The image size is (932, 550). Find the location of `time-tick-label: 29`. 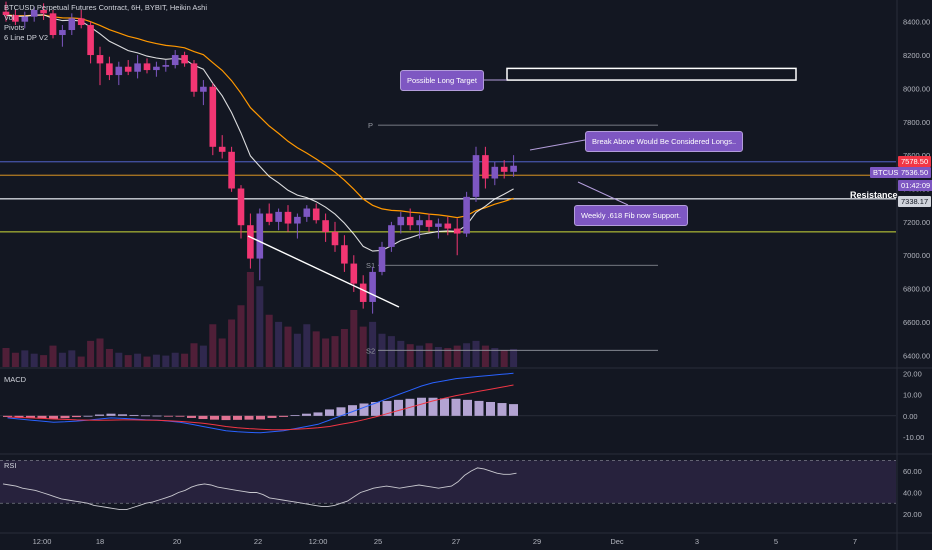

time-tick-label: 29 is located at coordinates (537, 541).